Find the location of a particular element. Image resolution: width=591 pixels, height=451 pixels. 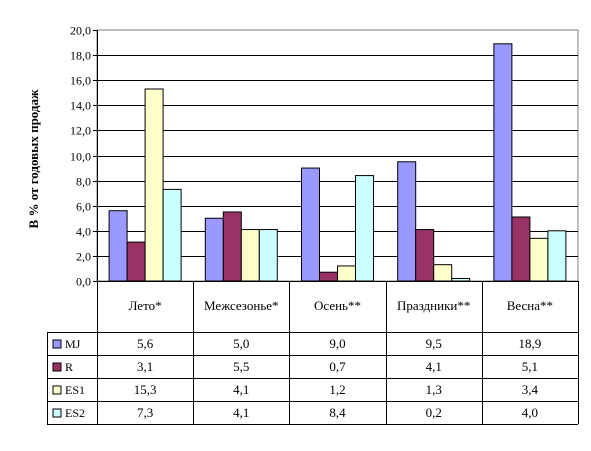

data-label-mj-3: 9,5 is located at coordinates (434, 343).